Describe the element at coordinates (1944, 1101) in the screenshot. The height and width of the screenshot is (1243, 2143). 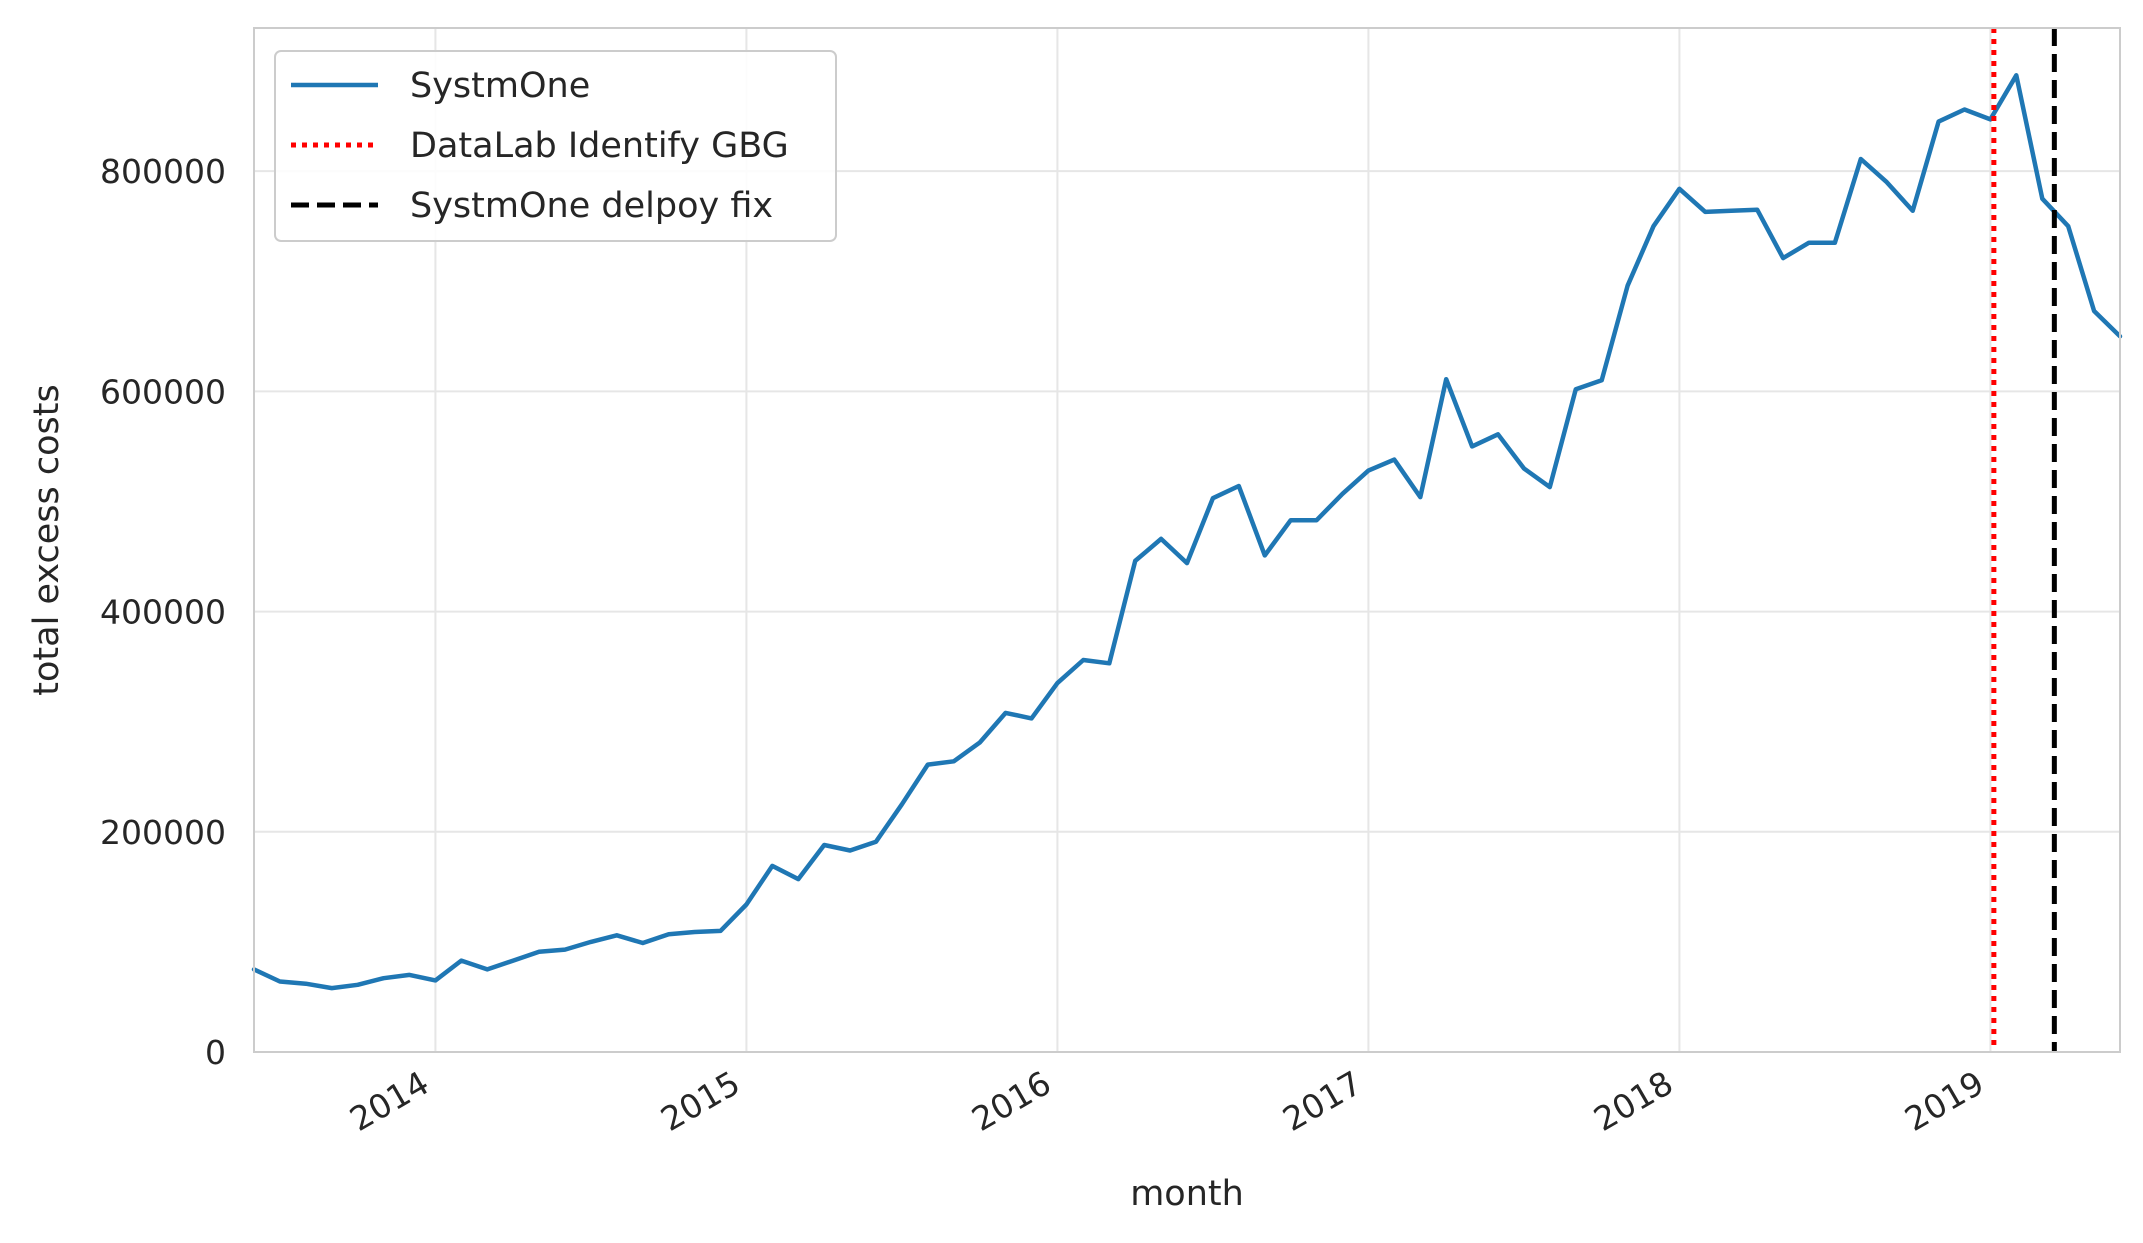
I see `x-tick-label: 2019` at that location.